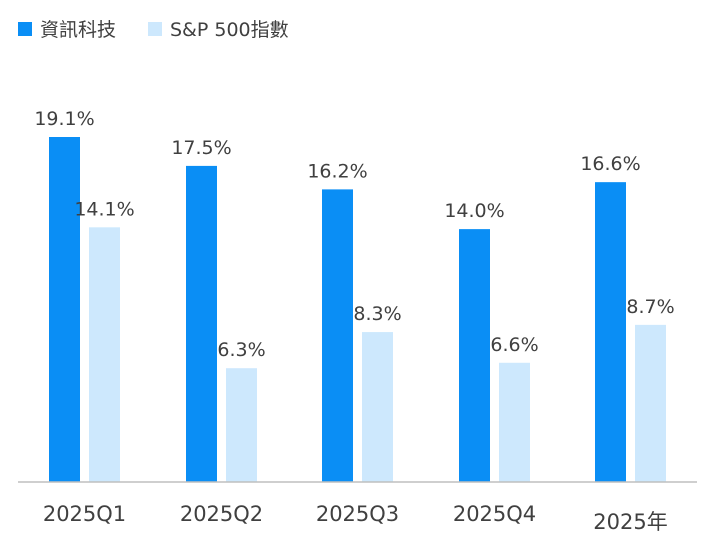 The height and width of the screenshot is (544, 713). I want to click on data-label-s1-5: 16.6%, so click(610, 164).